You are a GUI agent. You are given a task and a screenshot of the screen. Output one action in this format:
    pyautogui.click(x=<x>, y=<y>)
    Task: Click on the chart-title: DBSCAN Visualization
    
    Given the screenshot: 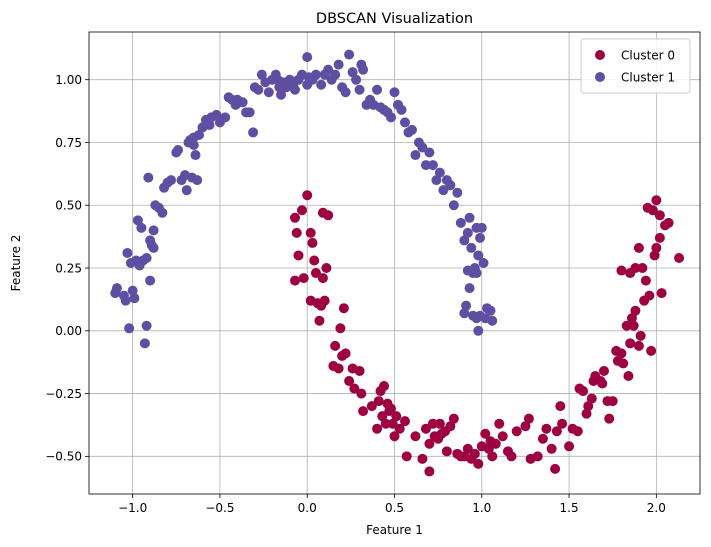 What is the action you would take?
    pyautogui.click(x=394, y=19)
    